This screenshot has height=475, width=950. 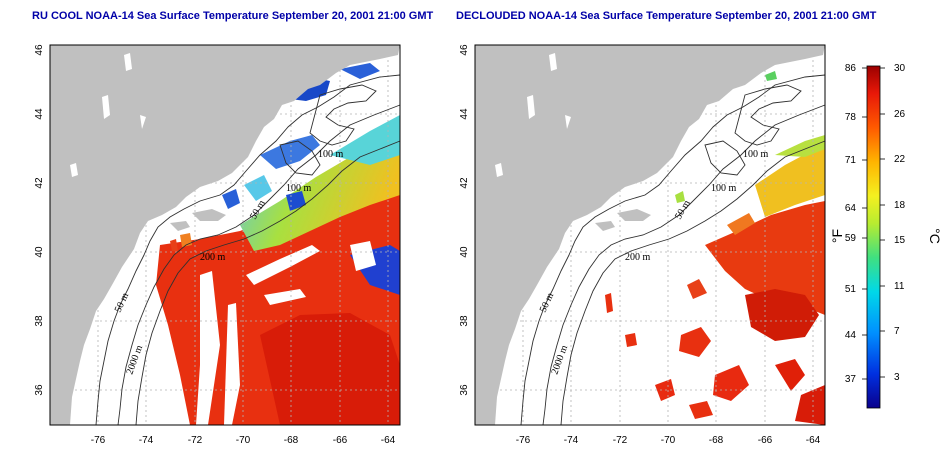 What do you see at coordinates (900, 159) in the screenshot?
I see `celsius-tick: 22` at bounding box center [900, 159].